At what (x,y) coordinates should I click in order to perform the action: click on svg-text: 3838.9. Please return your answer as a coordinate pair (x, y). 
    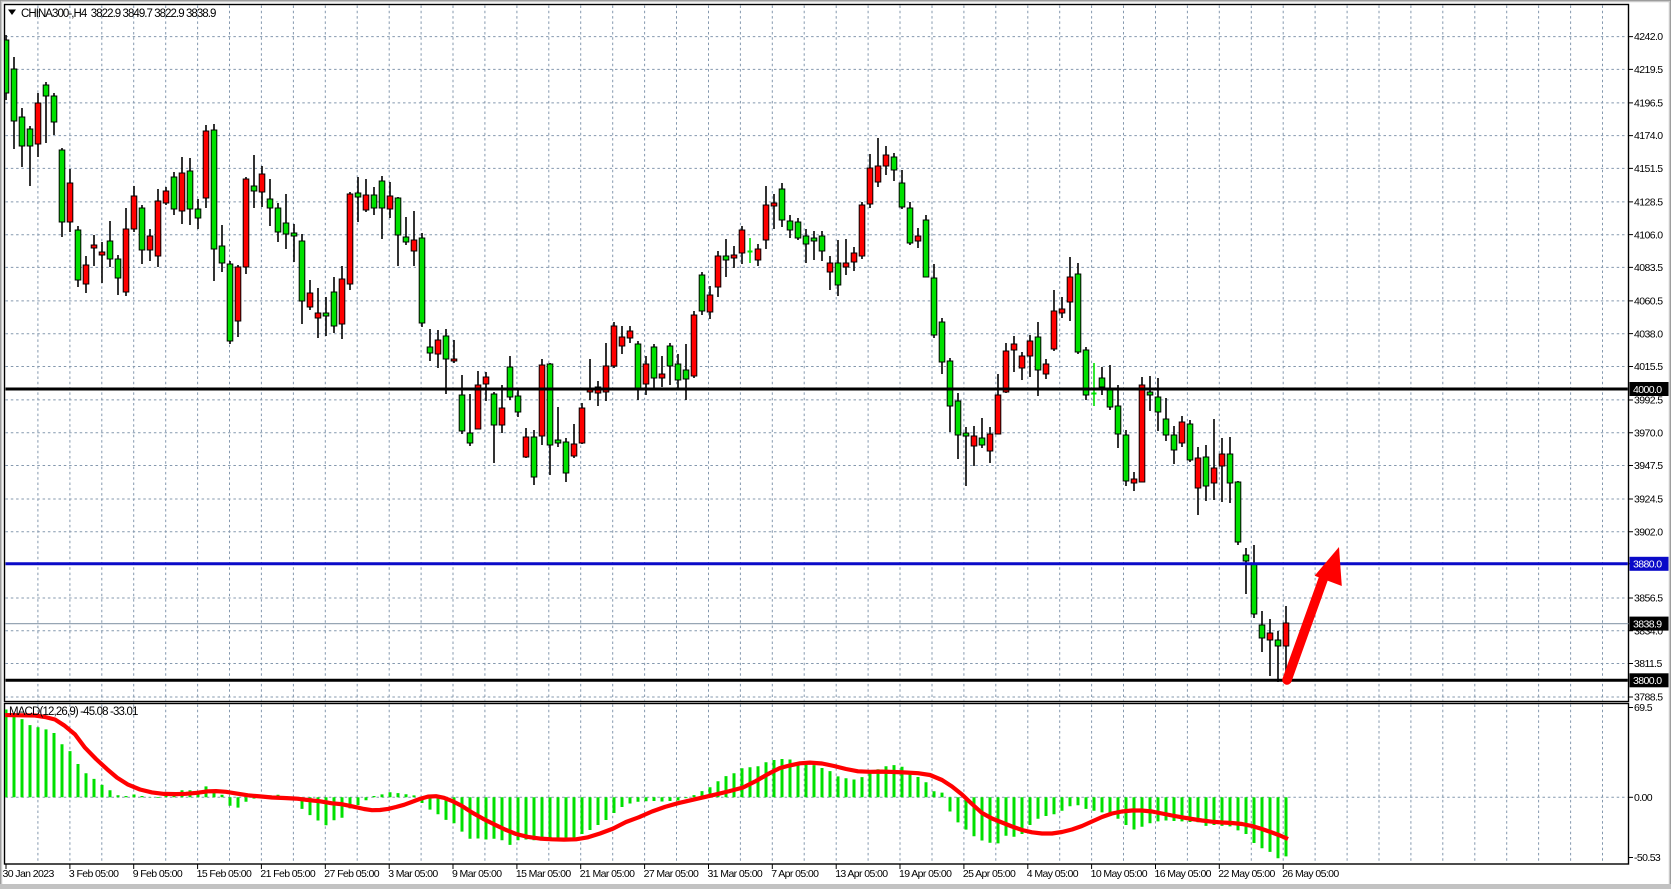
    Looking at the image, I should click on (1647, 624).